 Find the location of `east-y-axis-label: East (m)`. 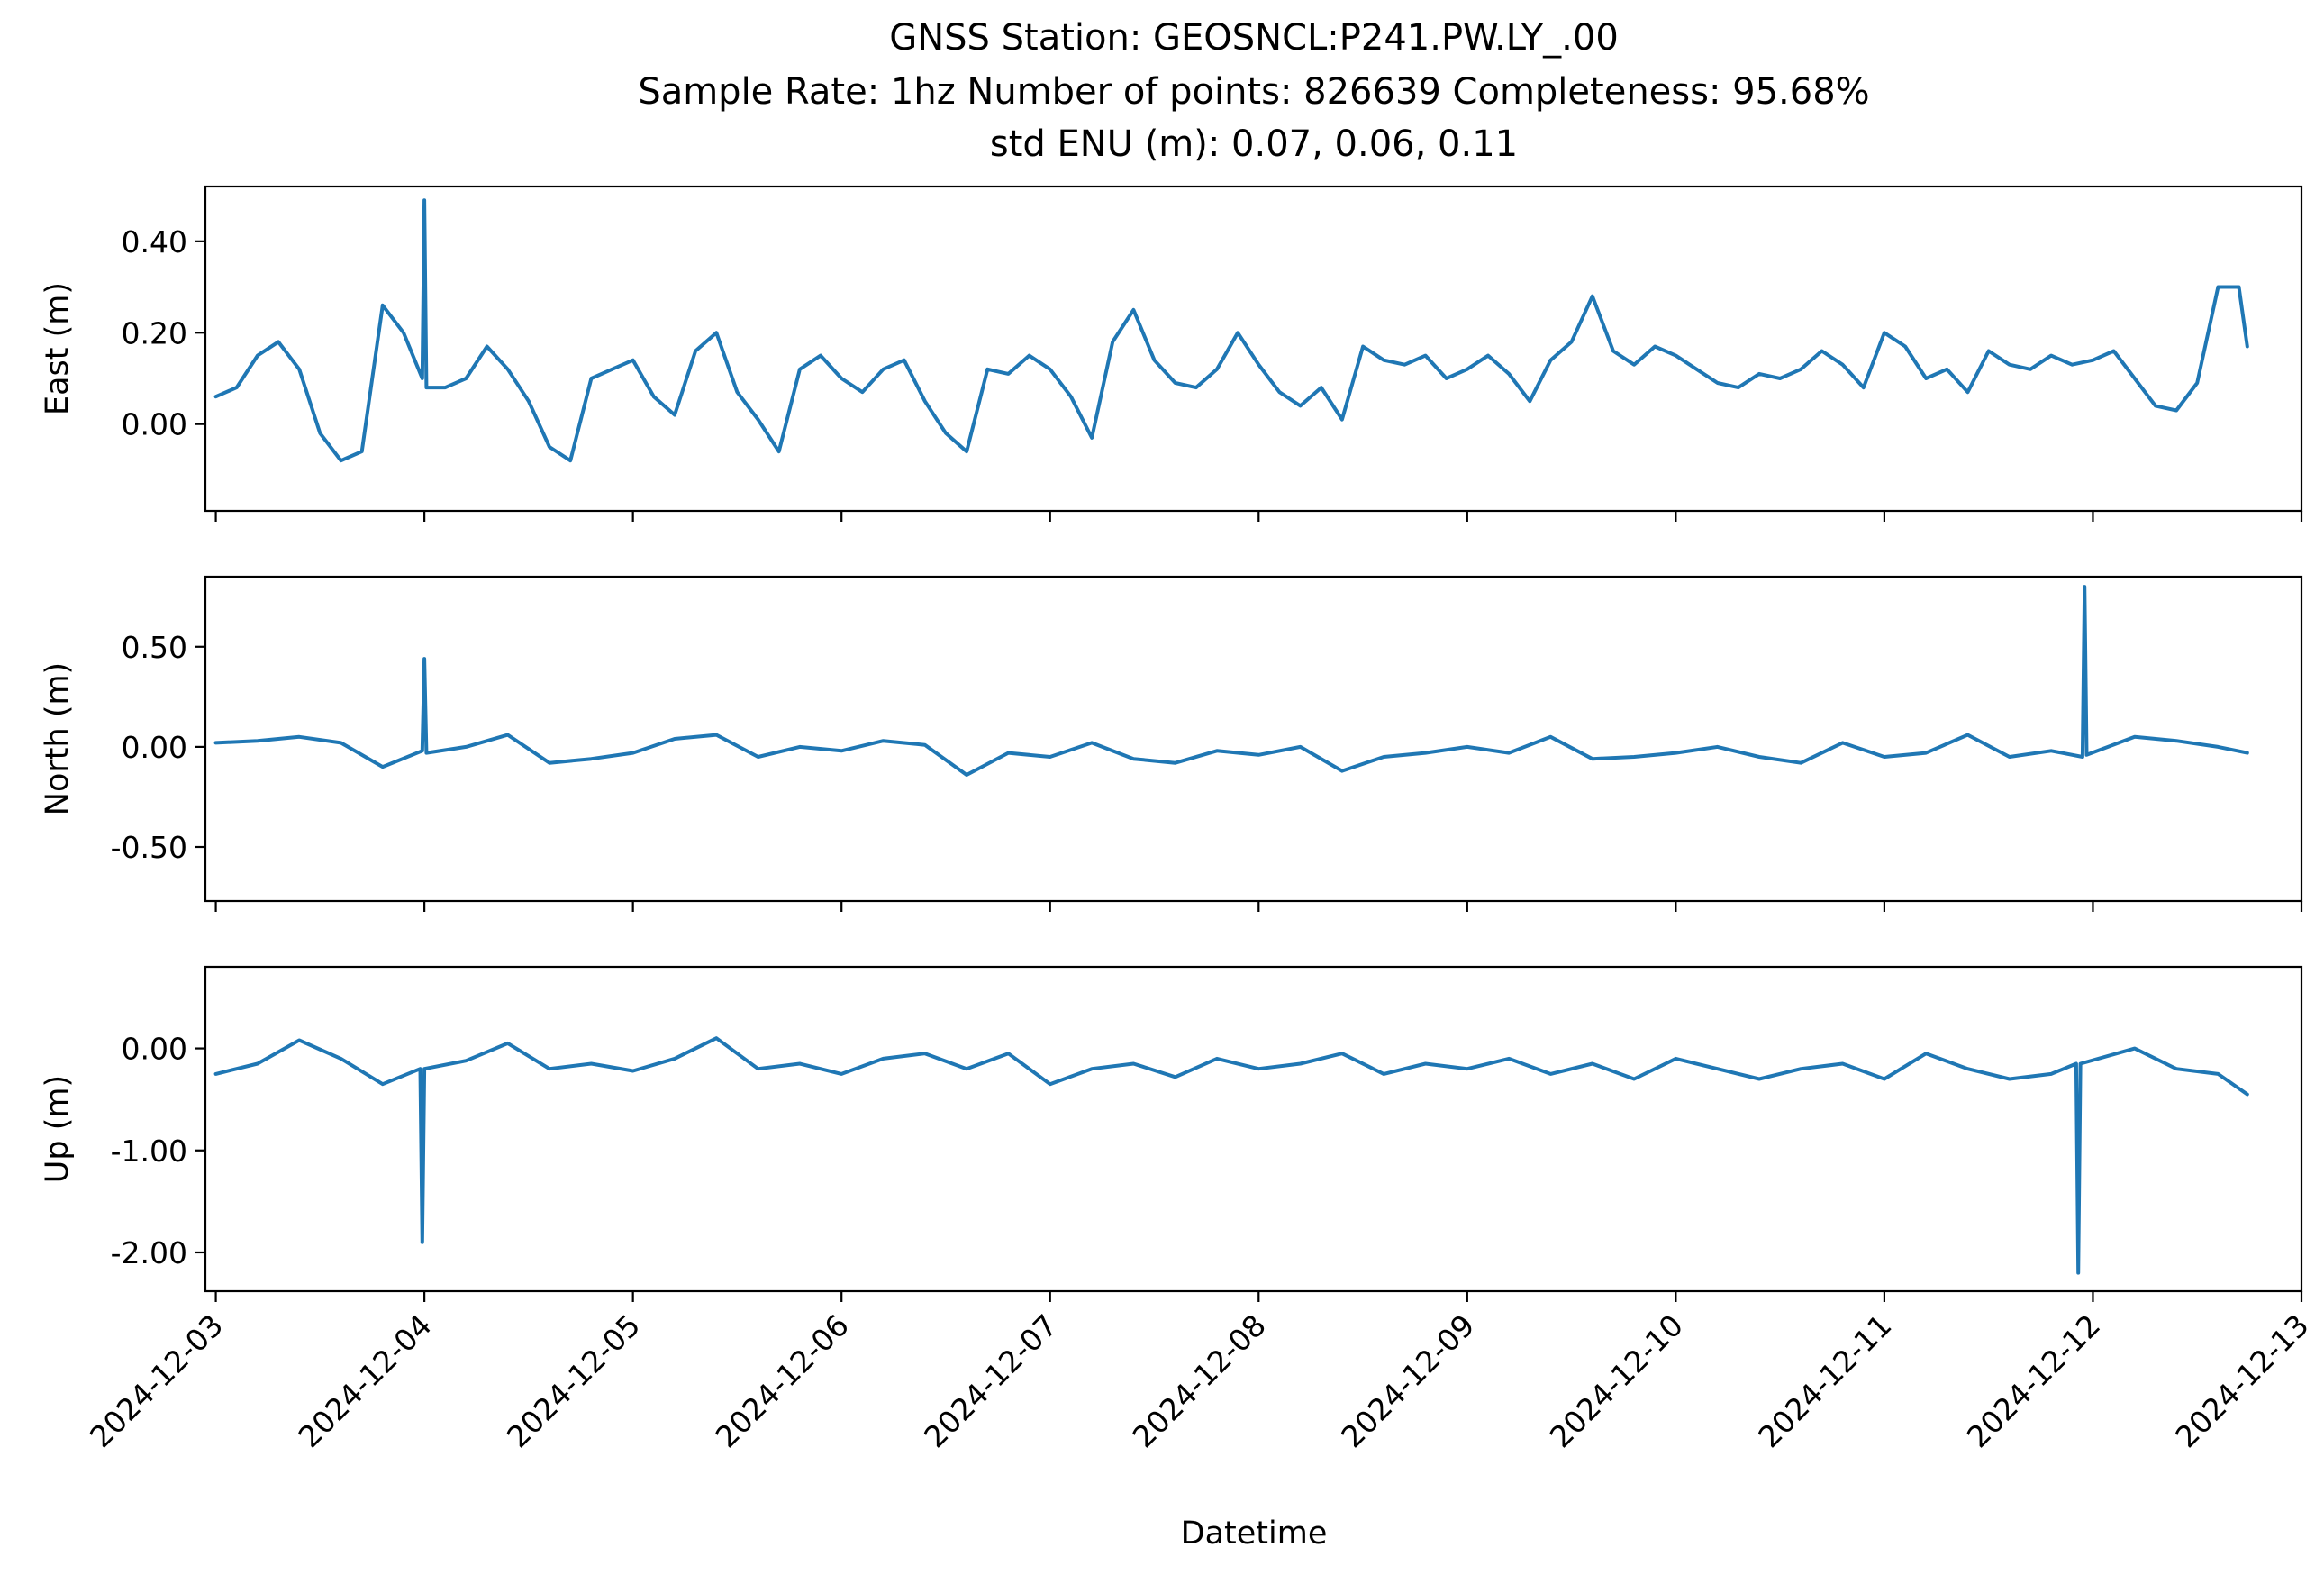

east-y-axis-label: East (m) is located at coordinates (58, 348).